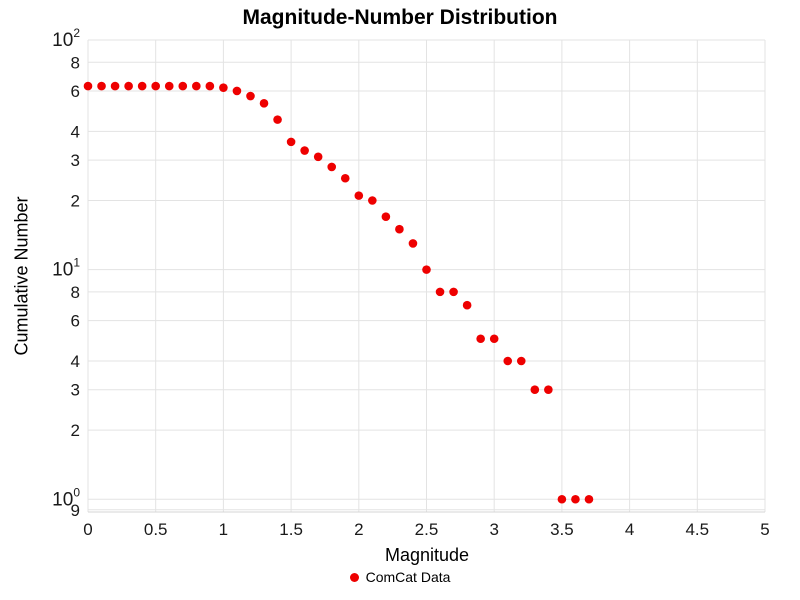  Describe the element at coordinates (400, 17) in the screenshot. I see `chart-title: Magnitude-Number Distribution` at that location.